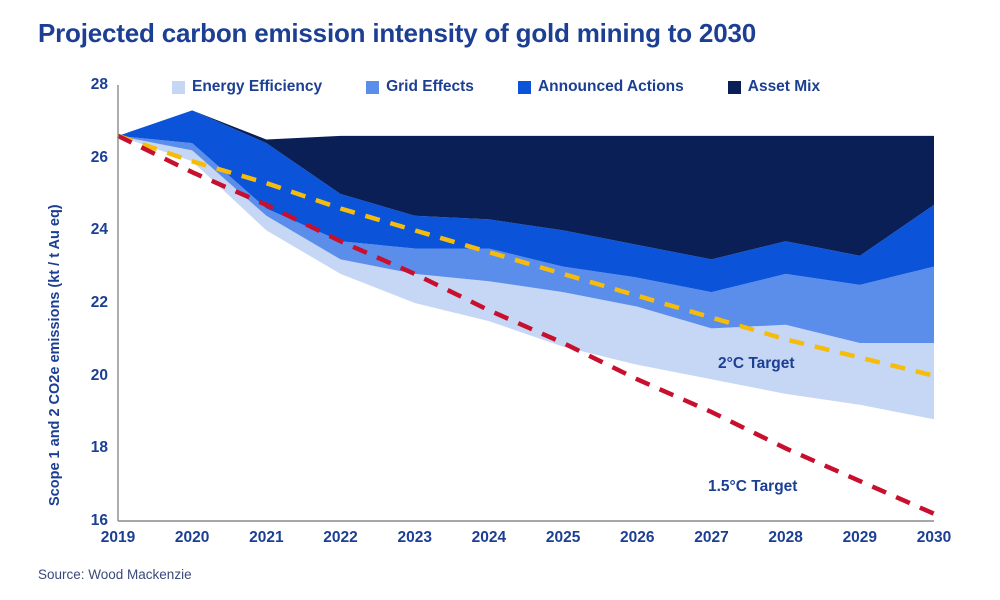  I want to click on x-tick-label: 2019, so click(118, 537).